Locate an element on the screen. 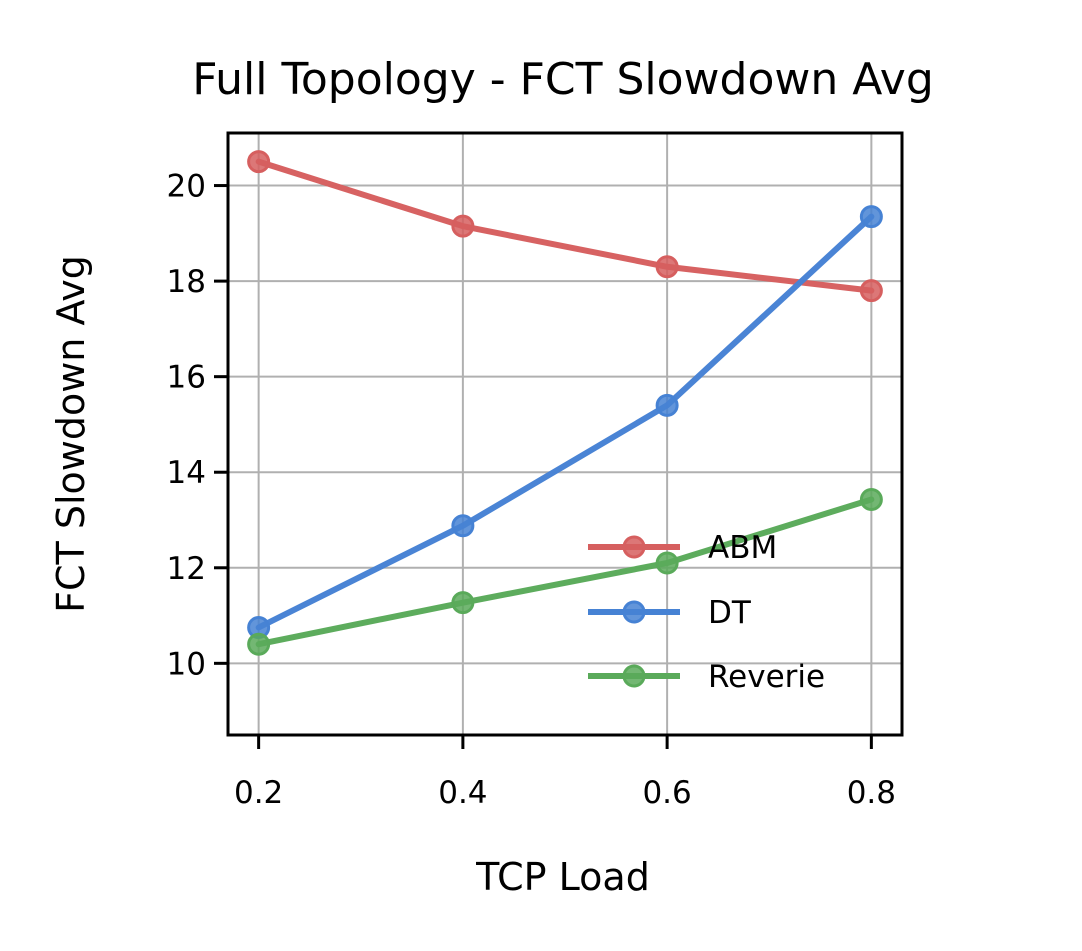 The height and width of the screenshot is (951, 1082). y-tick-label: 10 is located at coordinates (186, 664).